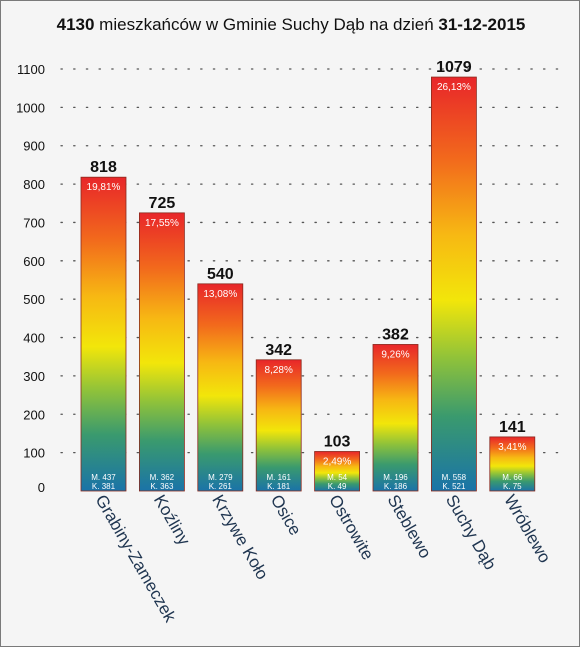  What do you see at coordinates (221, 486) in the screenshot?
I see `female-count-label: K. 261` at bounding box center [221, 486].